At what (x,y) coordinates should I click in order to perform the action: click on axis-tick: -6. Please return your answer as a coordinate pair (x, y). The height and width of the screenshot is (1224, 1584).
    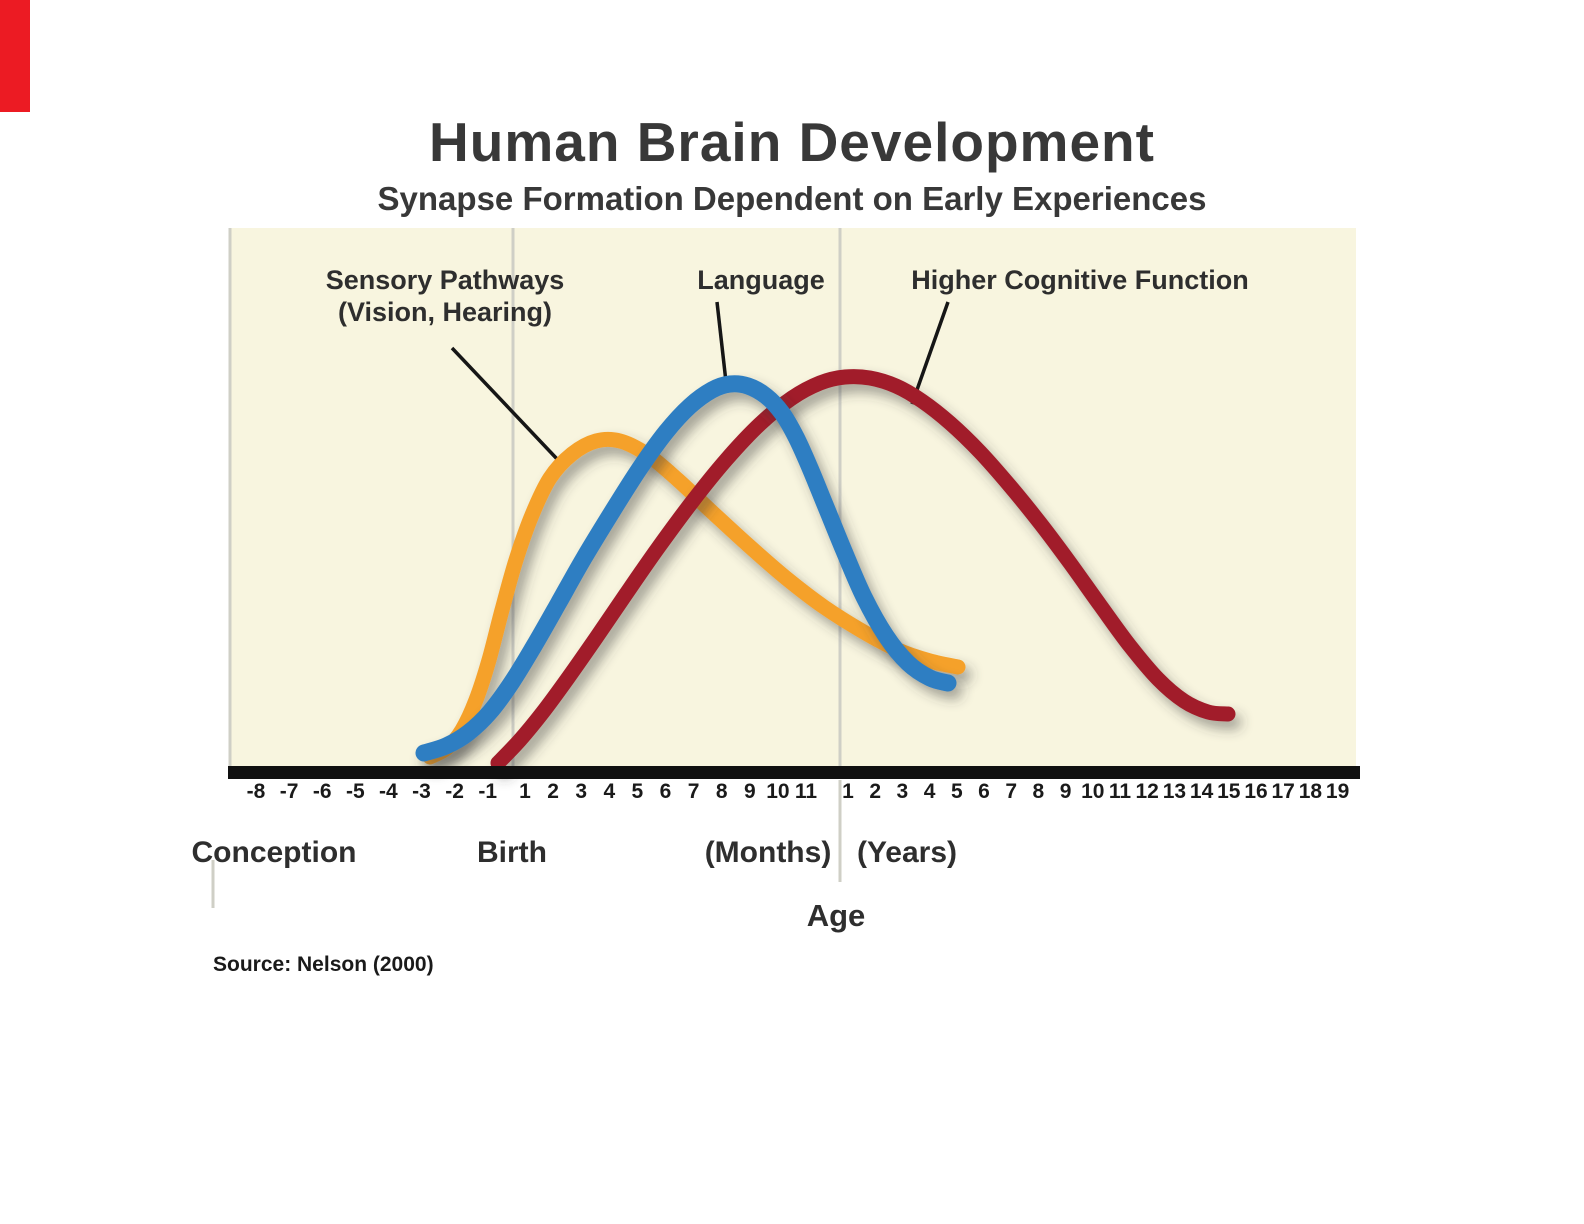
    Looking at the image, I should click on (322, 791).